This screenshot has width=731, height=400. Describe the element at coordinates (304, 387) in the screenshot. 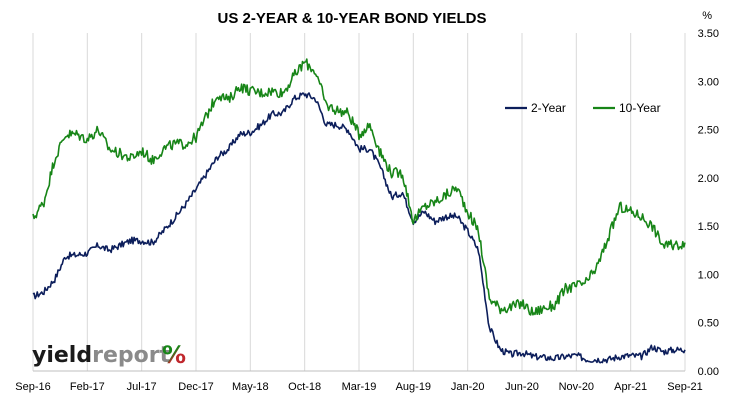

I see `x-tick-label: Oct-18` at that location.